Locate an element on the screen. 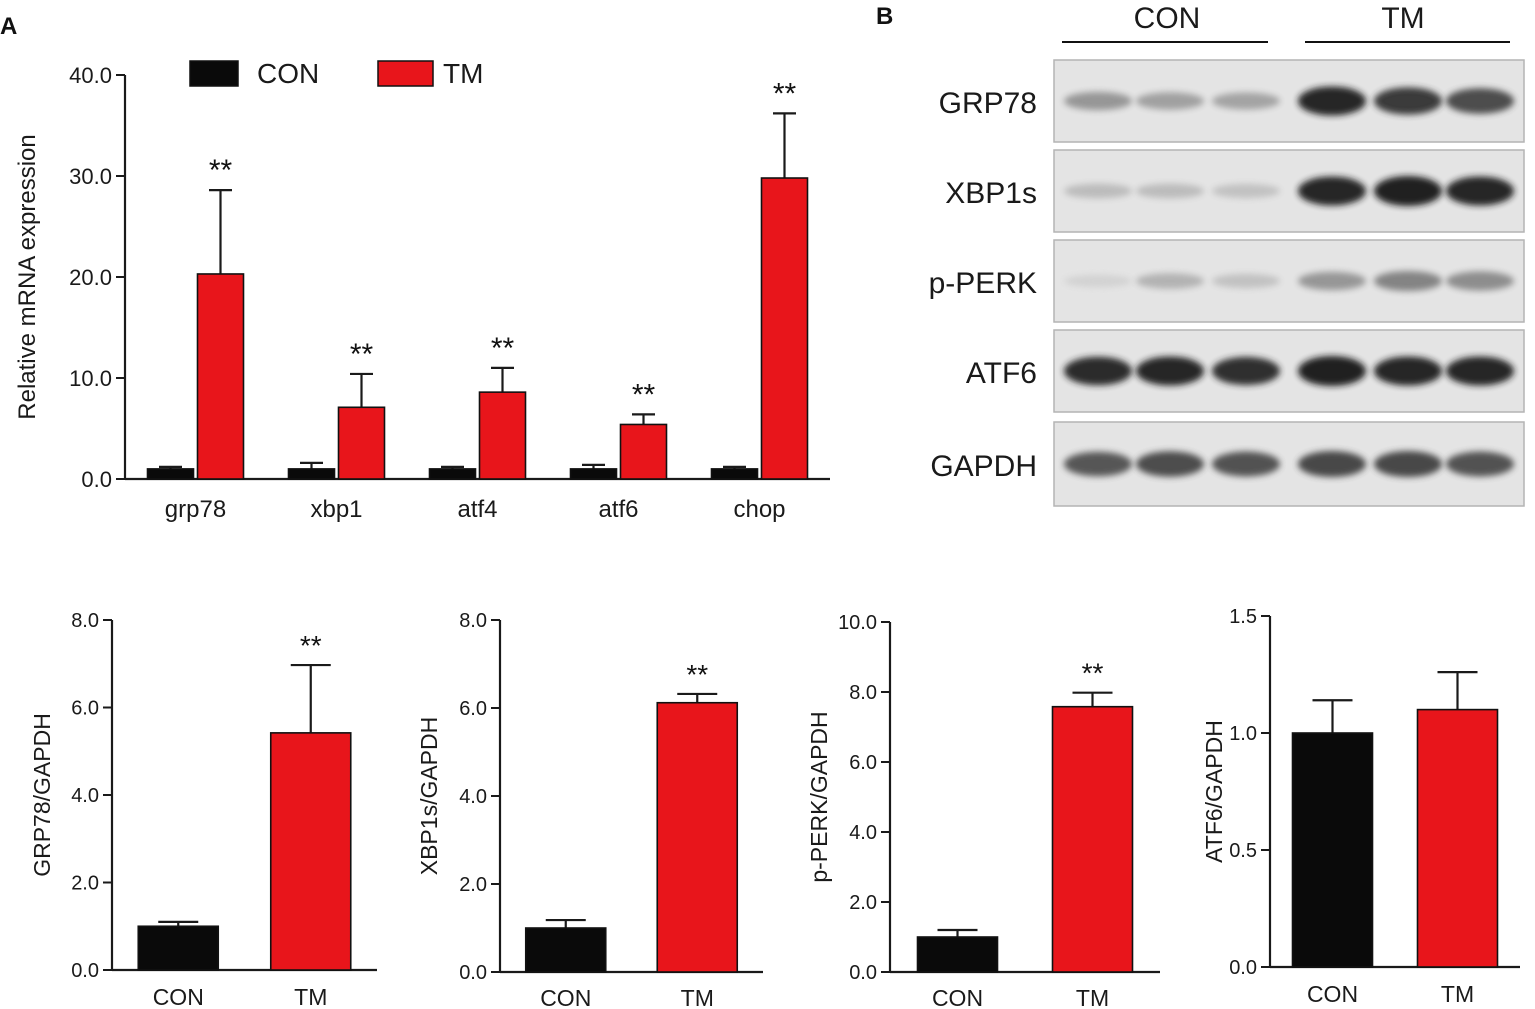  x-category-label: chop is located at coordinates (759, 509).